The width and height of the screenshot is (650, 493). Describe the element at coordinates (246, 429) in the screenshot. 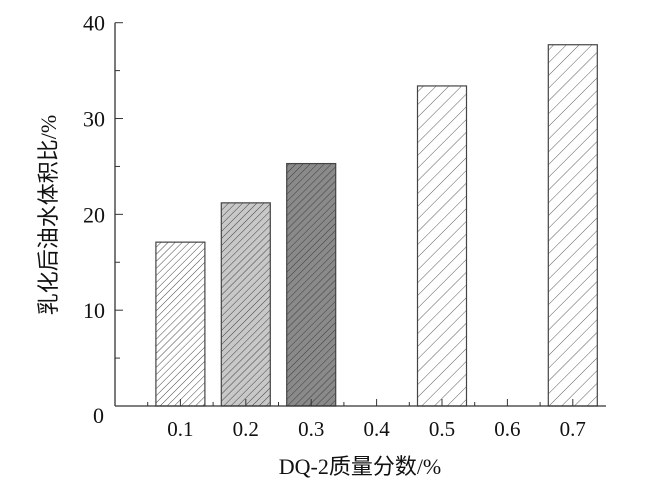

I see `x-tick-label: 0.2` at that location.